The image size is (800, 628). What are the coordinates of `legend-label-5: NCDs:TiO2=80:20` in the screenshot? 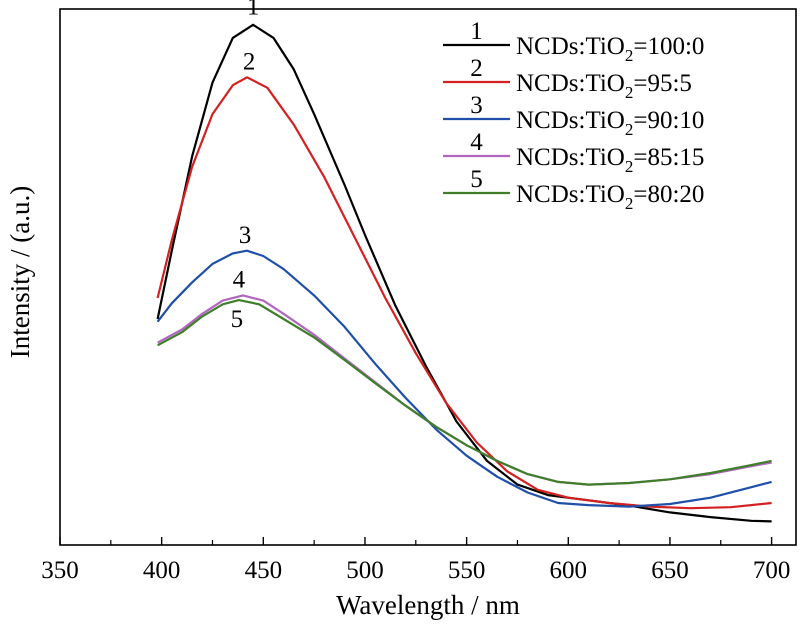 It's located at (610, 197).